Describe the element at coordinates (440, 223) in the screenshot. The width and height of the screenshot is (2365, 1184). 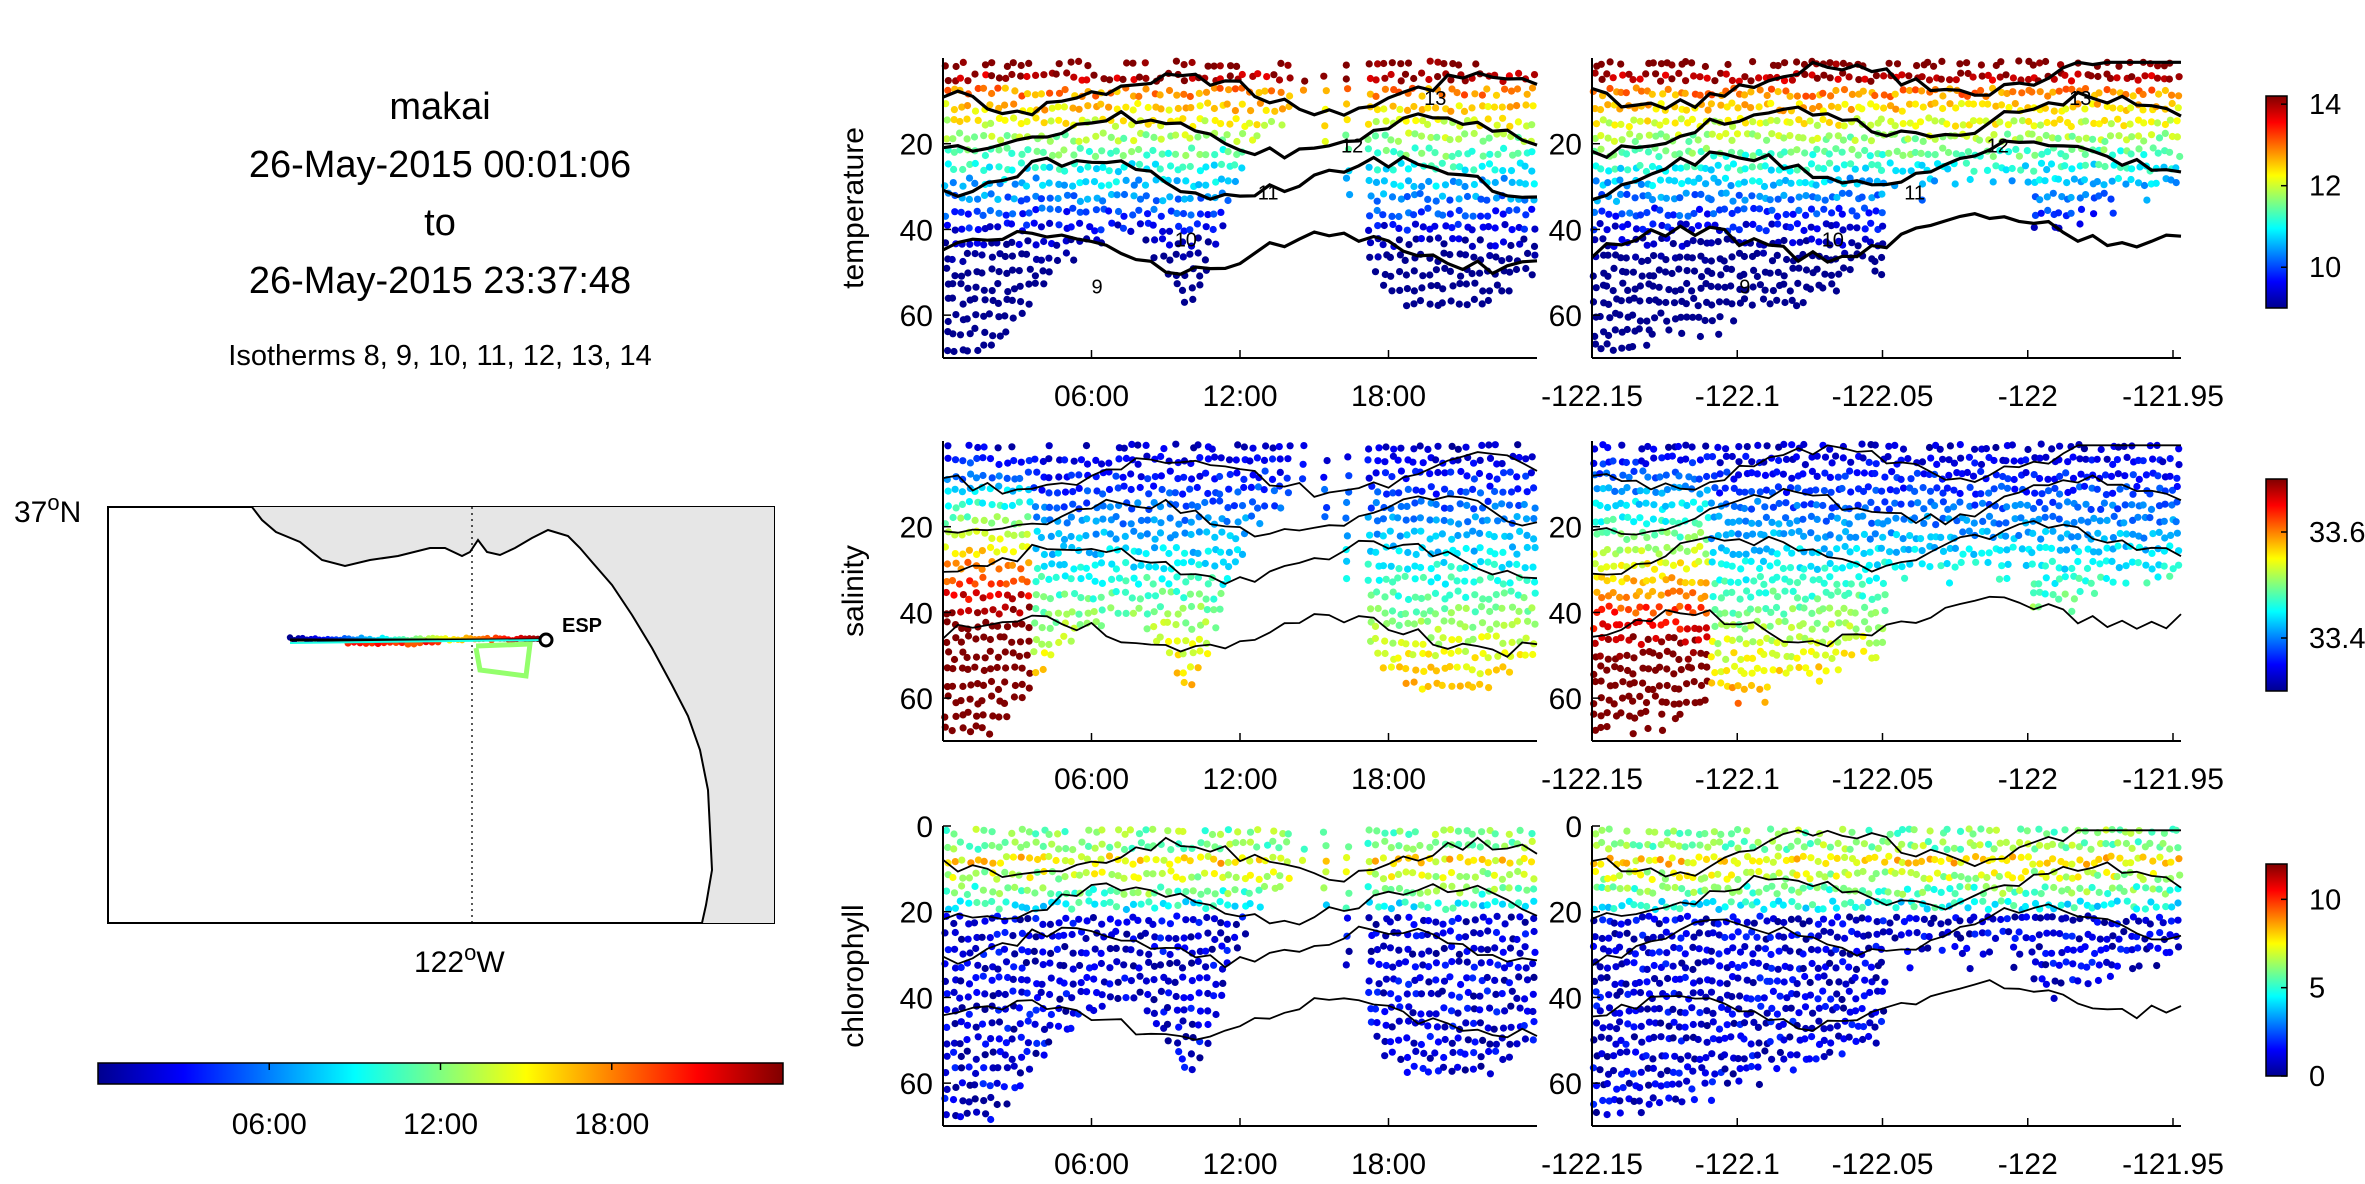
I see `to-label: to` at that location.